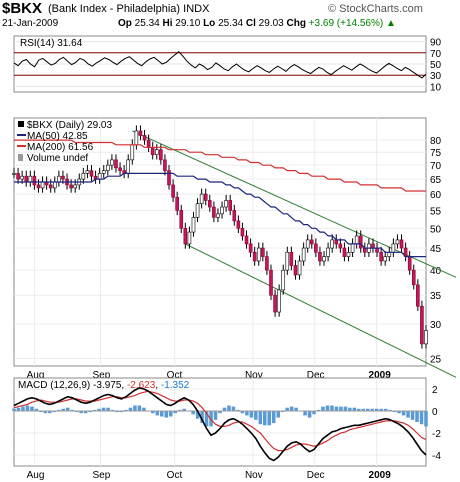 The height and width of the screenshot is (482, 460). I want to click on rsi-tick-label: 70, so click(436, 54).